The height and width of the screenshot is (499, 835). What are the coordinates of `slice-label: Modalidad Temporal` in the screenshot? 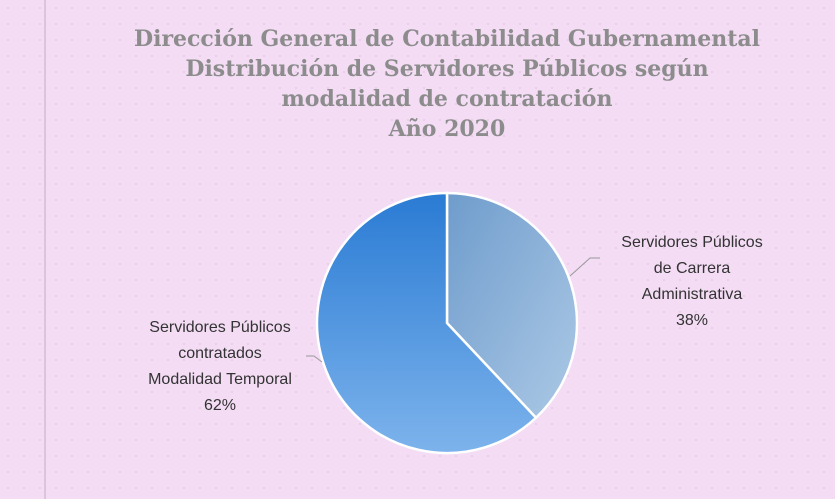 It's located at (220, 379).